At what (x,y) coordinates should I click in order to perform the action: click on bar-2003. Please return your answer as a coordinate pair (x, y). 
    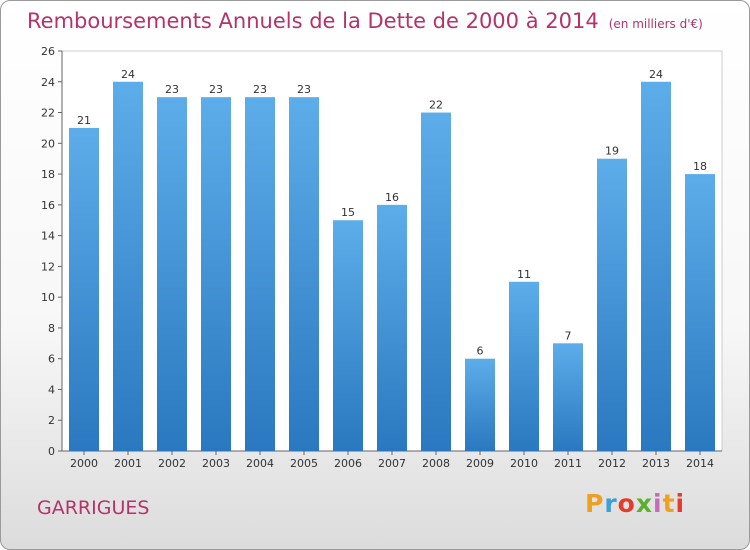
    Looking at the image, I should click on (216, 274).